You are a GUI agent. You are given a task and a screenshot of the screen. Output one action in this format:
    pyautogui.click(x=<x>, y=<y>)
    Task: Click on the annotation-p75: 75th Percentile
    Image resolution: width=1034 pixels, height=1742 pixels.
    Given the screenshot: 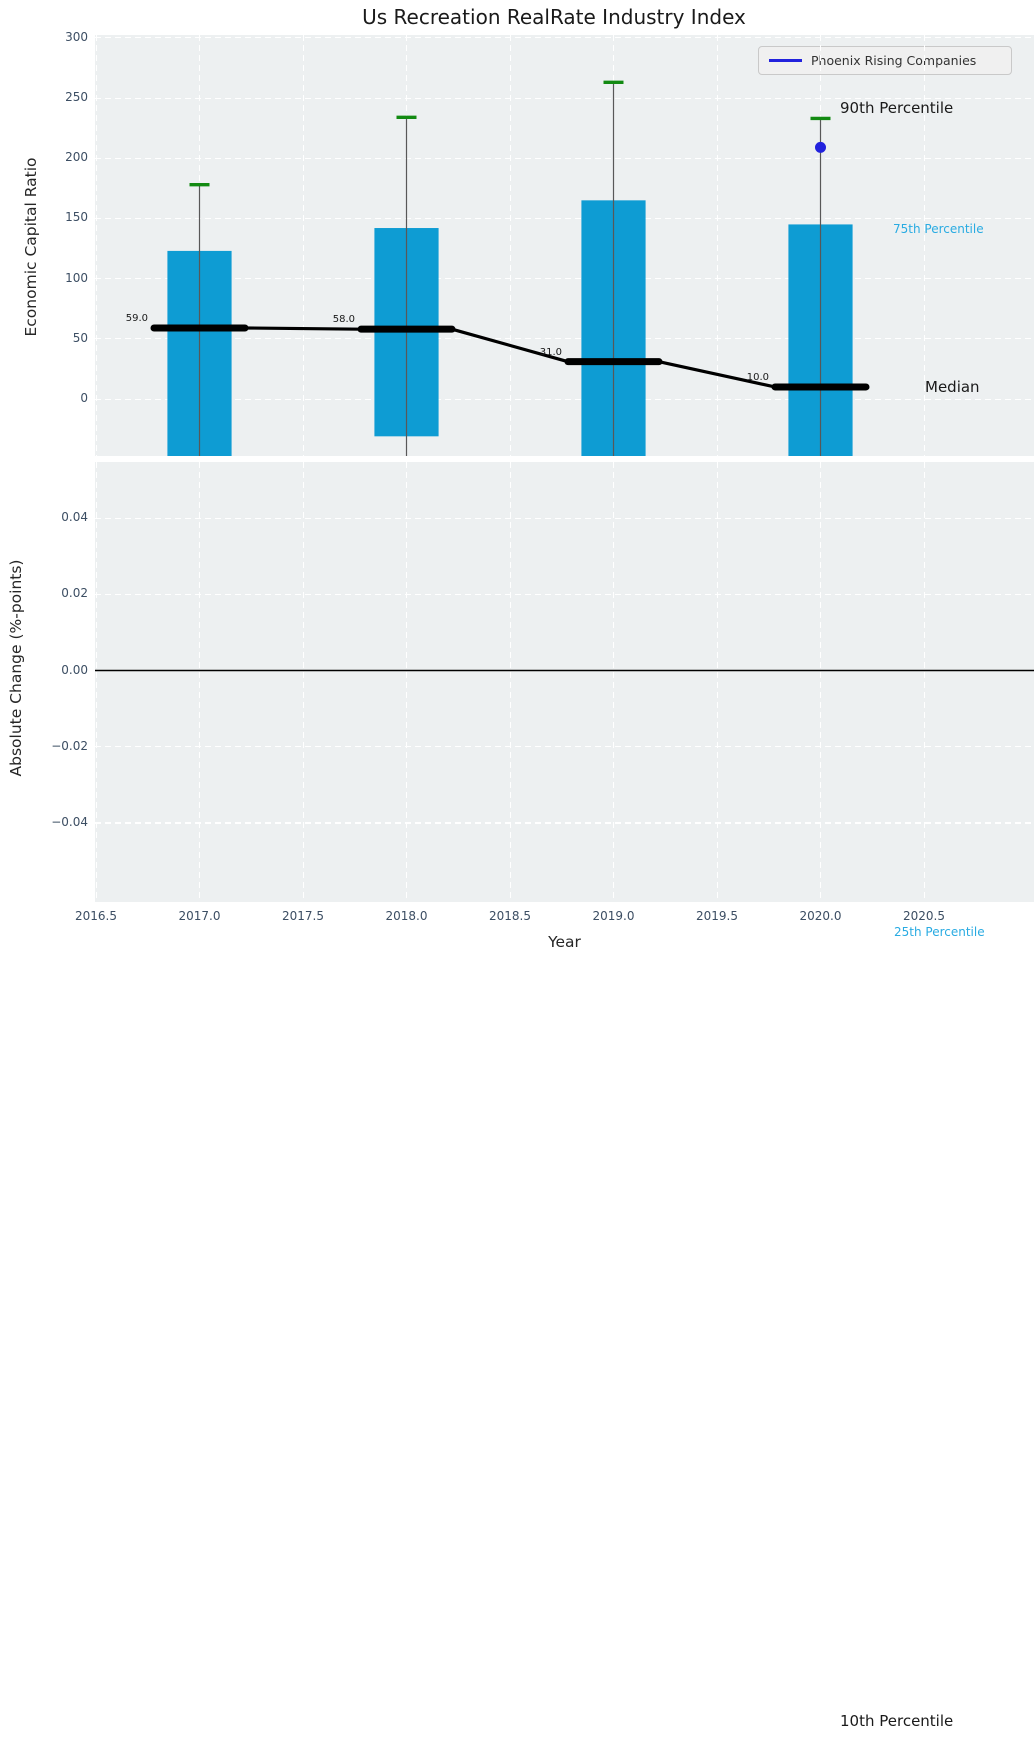 What is the action you would take?
    pyautogui.click(x=938, y=229)
    